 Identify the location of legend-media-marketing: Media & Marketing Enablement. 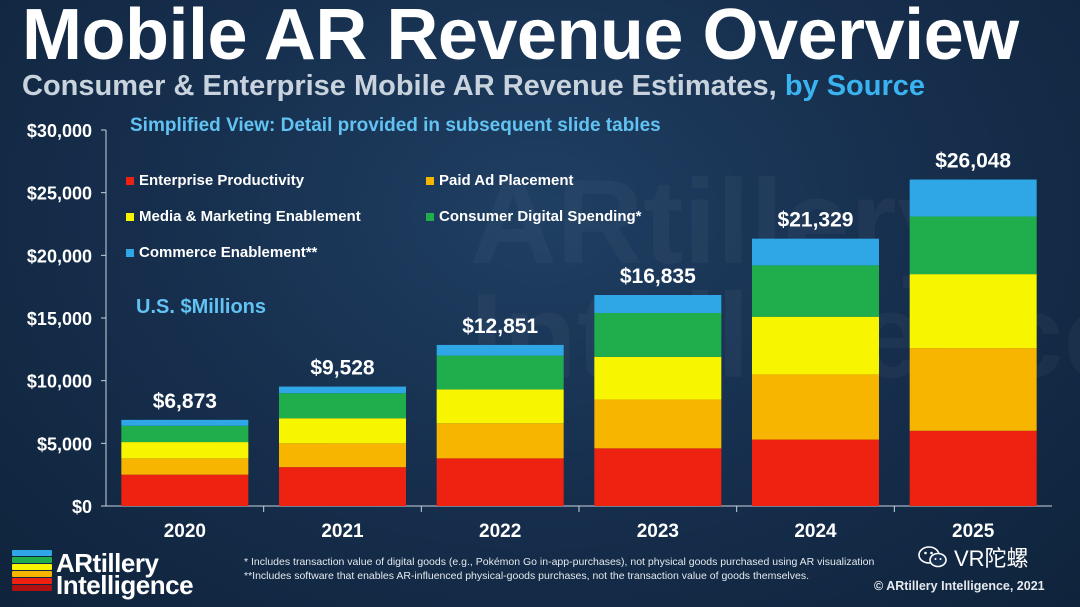
(243, 216).